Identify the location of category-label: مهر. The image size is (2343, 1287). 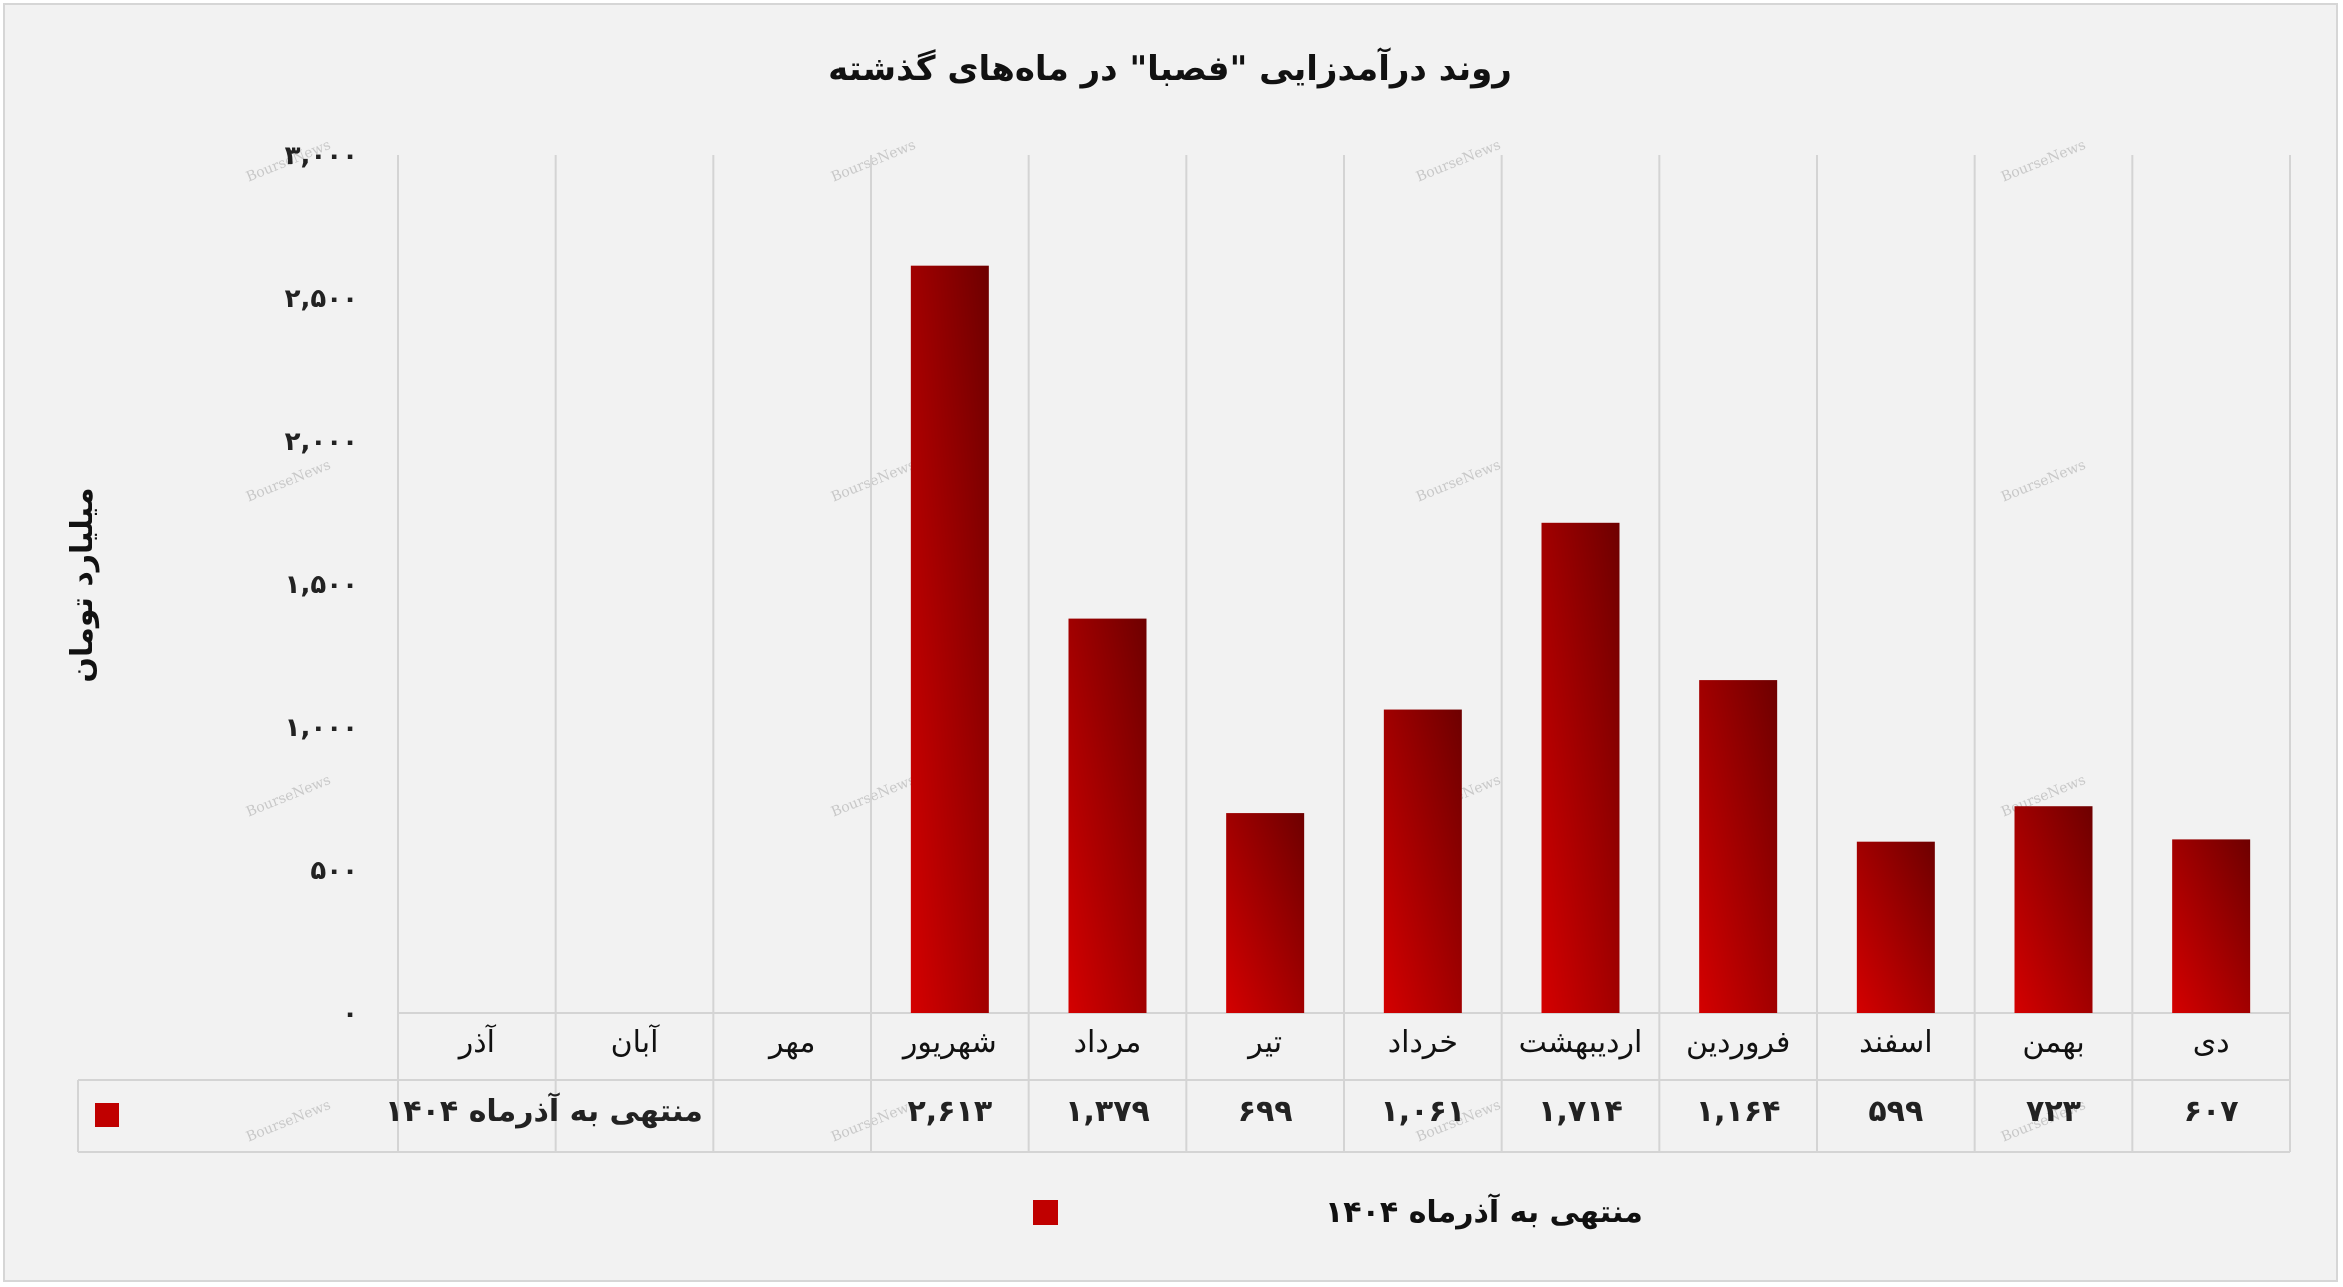
(791, 1042).